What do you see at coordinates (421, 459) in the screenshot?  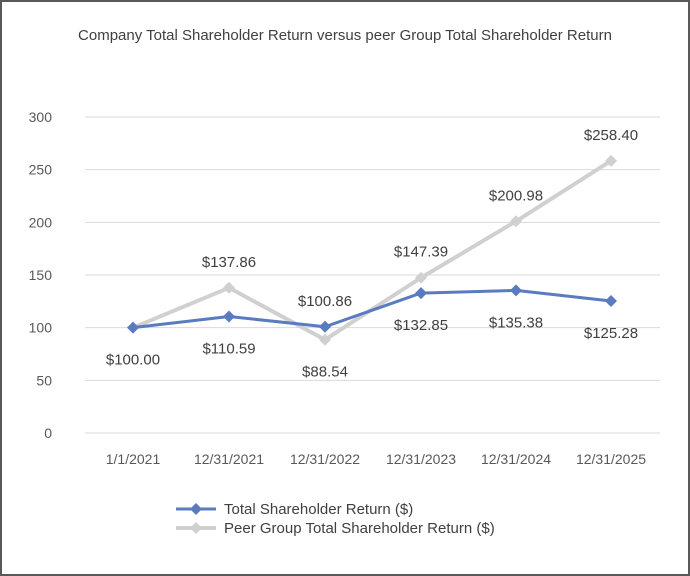 I see `x-tick-label: 12/31/2023` at bounding box center [421, 459].